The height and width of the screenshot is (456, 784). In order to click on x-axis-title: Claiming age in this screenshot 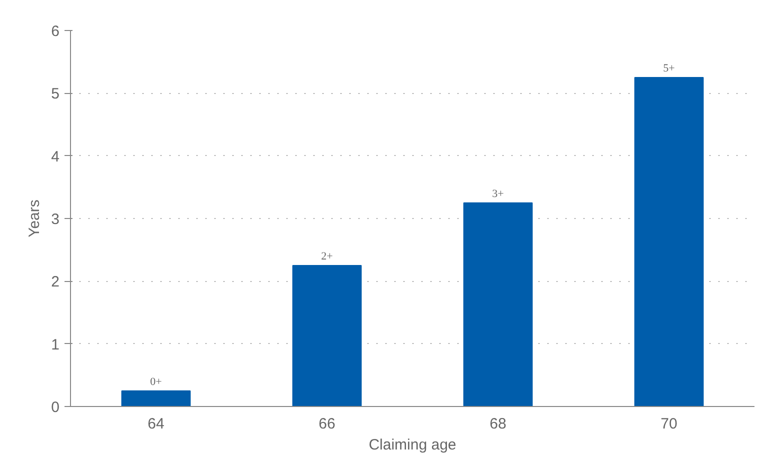, I will do `click(412, 445)`.